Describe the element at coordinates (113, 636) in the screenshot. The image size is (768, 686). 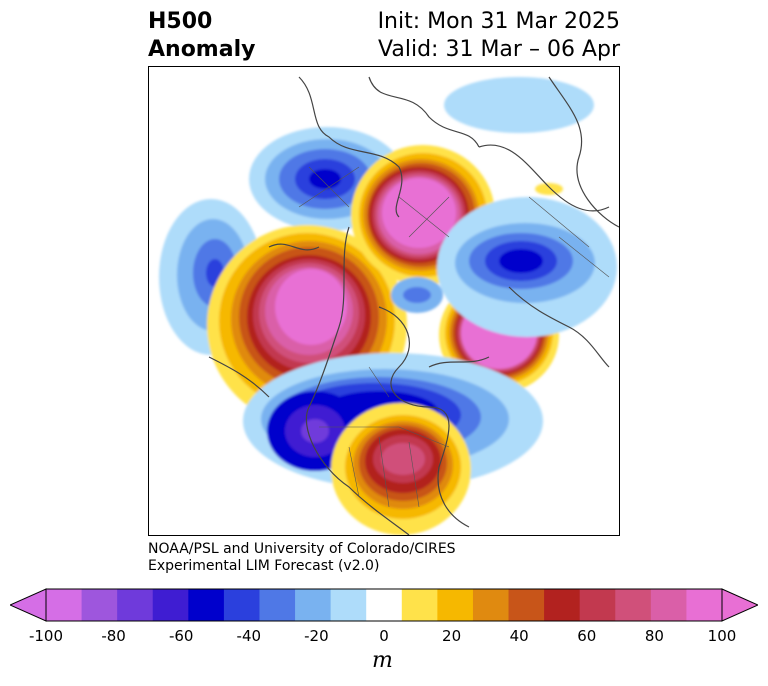
I see `colorbar-tick-label: -80` at that location.